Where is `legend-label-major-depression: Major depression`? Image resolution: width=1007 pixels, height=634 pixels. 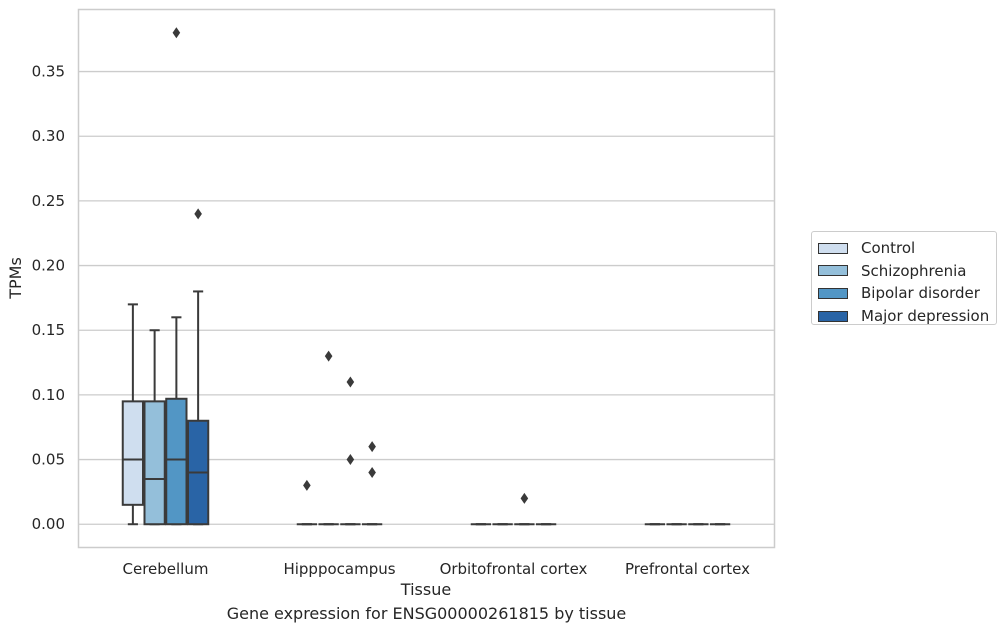 legend-label-major-depression: Major depression is located at coordinates (925, 316).